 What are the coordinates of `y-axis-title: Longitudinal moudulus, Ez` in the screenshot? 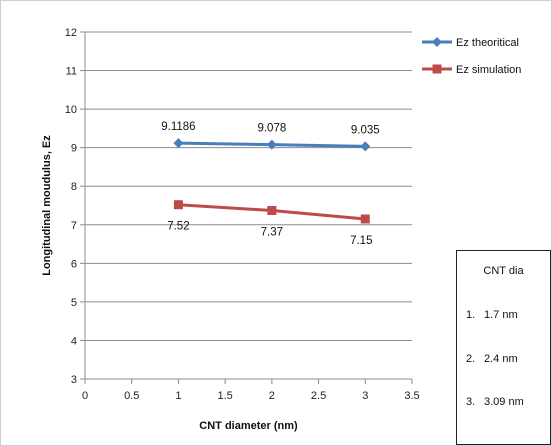 It's located at (47, 205).